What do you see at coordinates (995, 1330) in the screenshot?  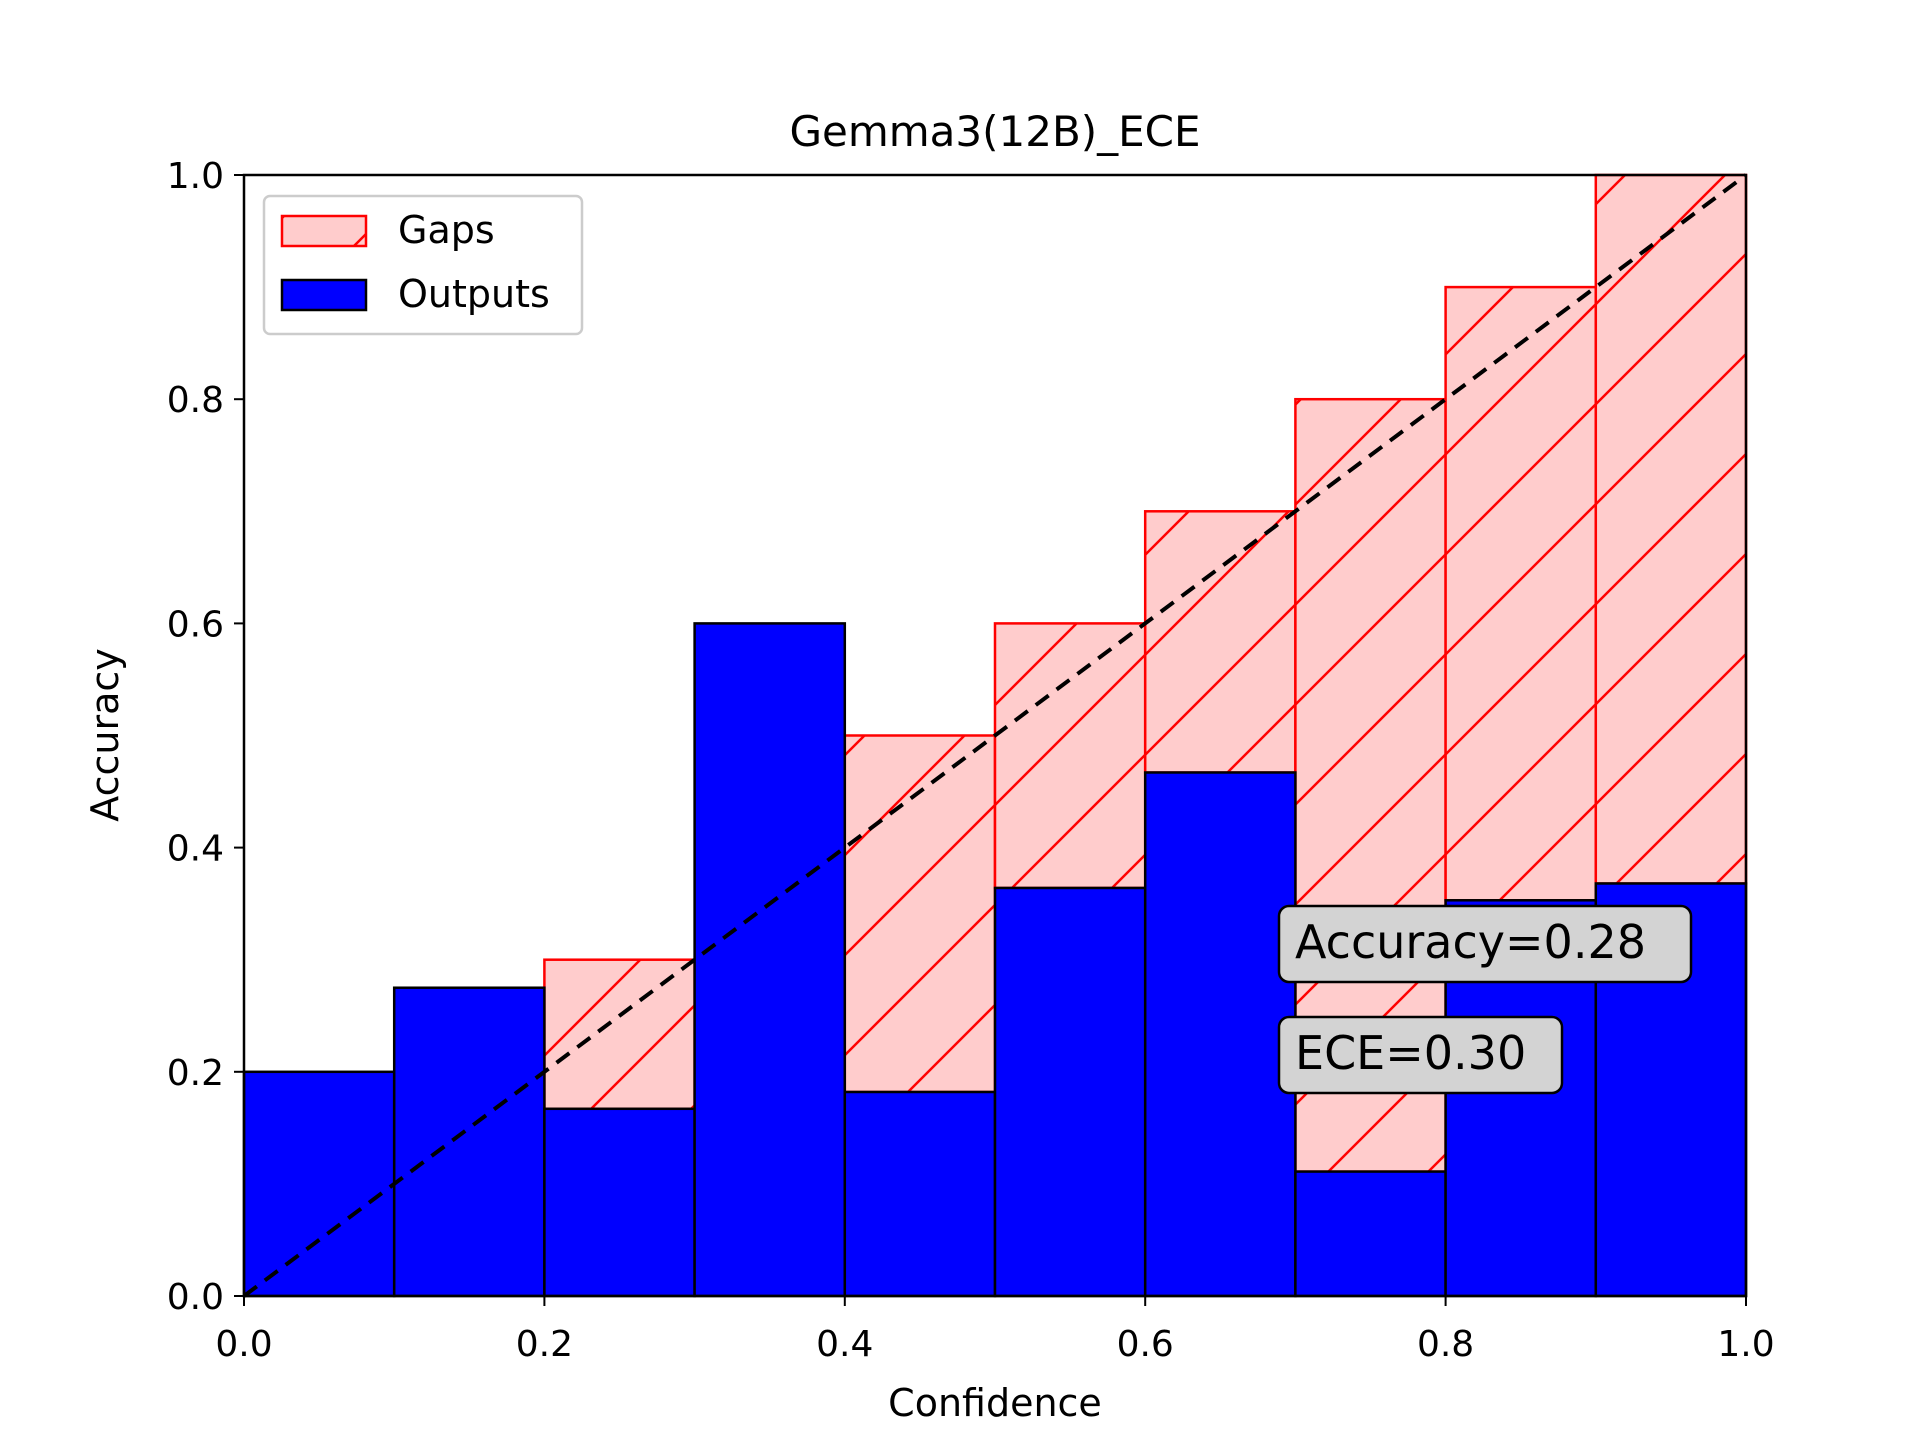 I see `x-axis-ticks: 0.0 0.2 0.4 0.6 0.8 1.0` at bounding box center [995, 1330].